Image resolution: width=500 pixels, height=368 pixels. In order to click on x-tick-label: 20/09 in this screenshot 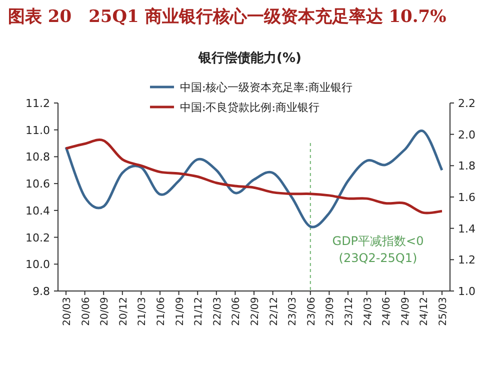, I will do `click(105, 311)`.